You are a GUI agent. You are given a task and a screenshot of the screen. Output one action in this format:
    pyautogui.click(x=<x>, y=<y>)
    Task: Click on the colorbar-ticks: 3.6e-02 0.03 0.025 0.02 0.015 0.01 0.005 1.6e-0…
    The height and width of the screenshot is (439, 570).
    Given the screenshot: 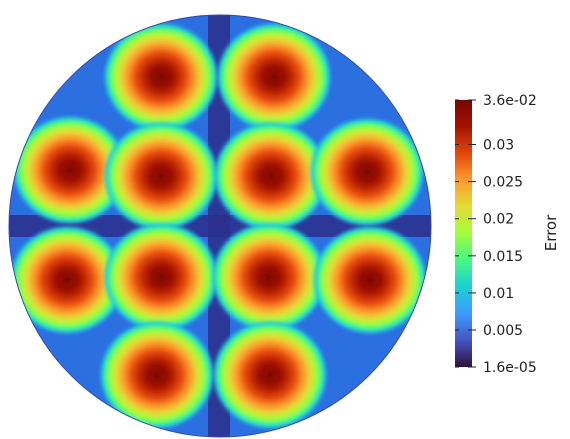 What is the action you would take?
    pyautogui.click(x=496, y=234)
    